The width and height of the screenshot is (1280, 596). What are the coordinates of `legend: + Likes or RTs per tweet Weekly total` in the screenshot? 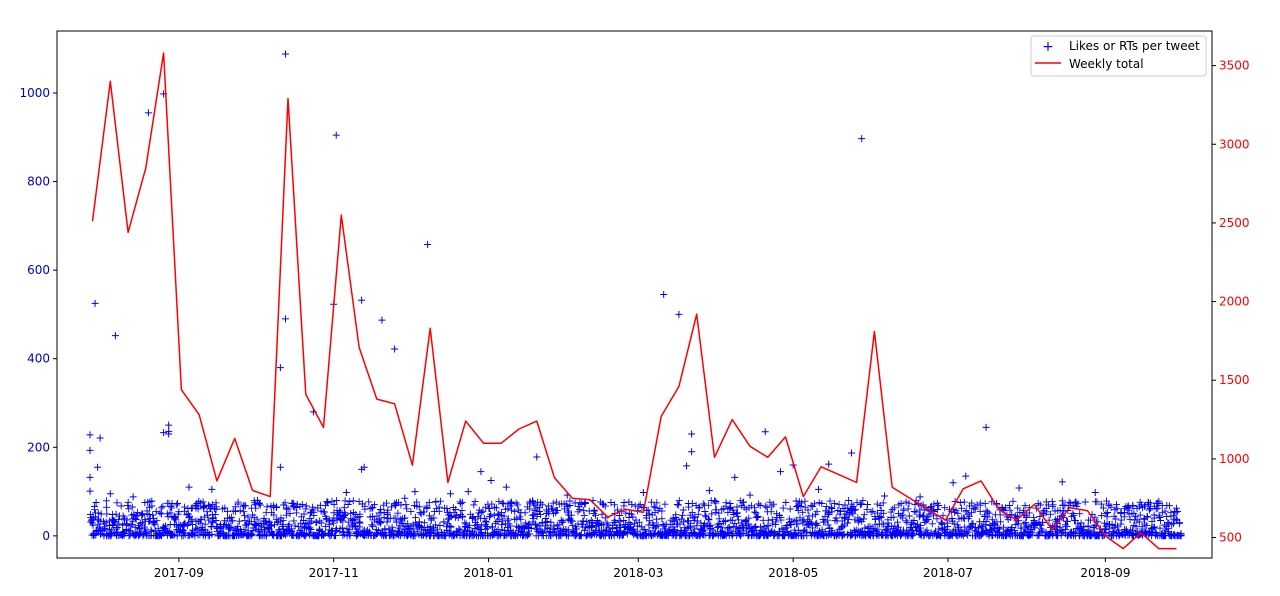 It's located at (1118, 56).